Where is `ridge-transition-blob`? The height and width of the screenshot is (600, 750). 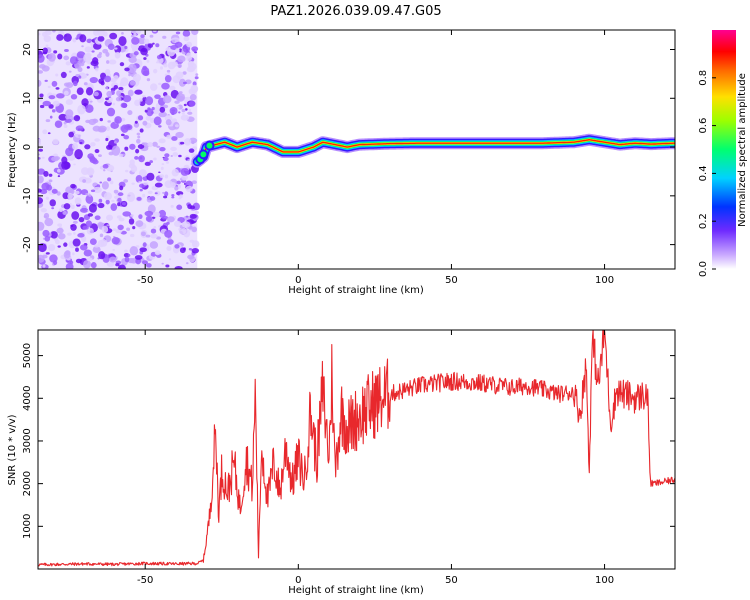
ridge-transition-blob is located at coordinates (203, 154).